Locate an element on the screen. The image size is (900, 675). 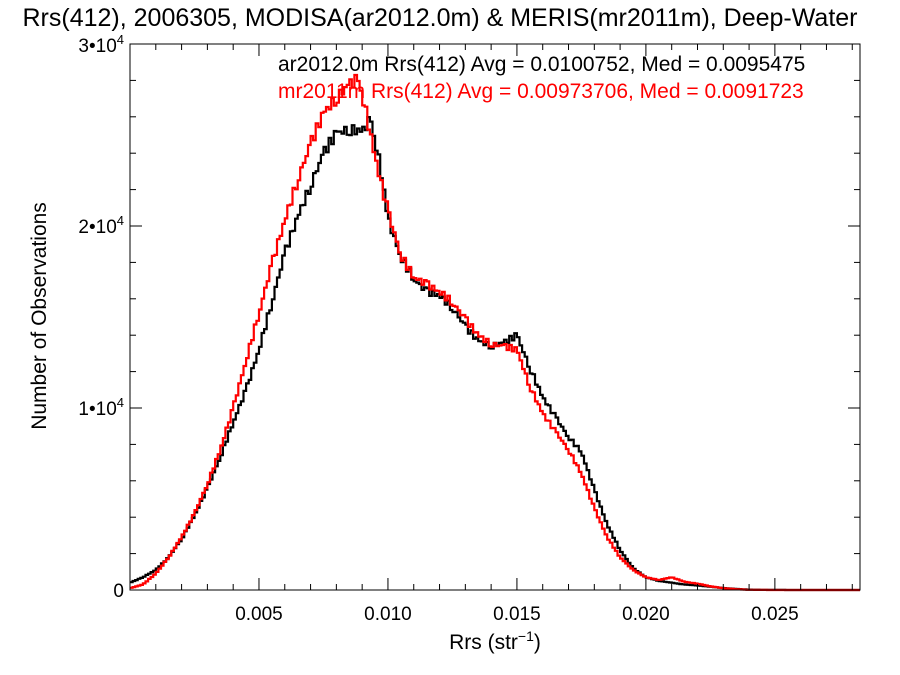
y-tick-label: 2•104 is located at coordinates (101, 225).